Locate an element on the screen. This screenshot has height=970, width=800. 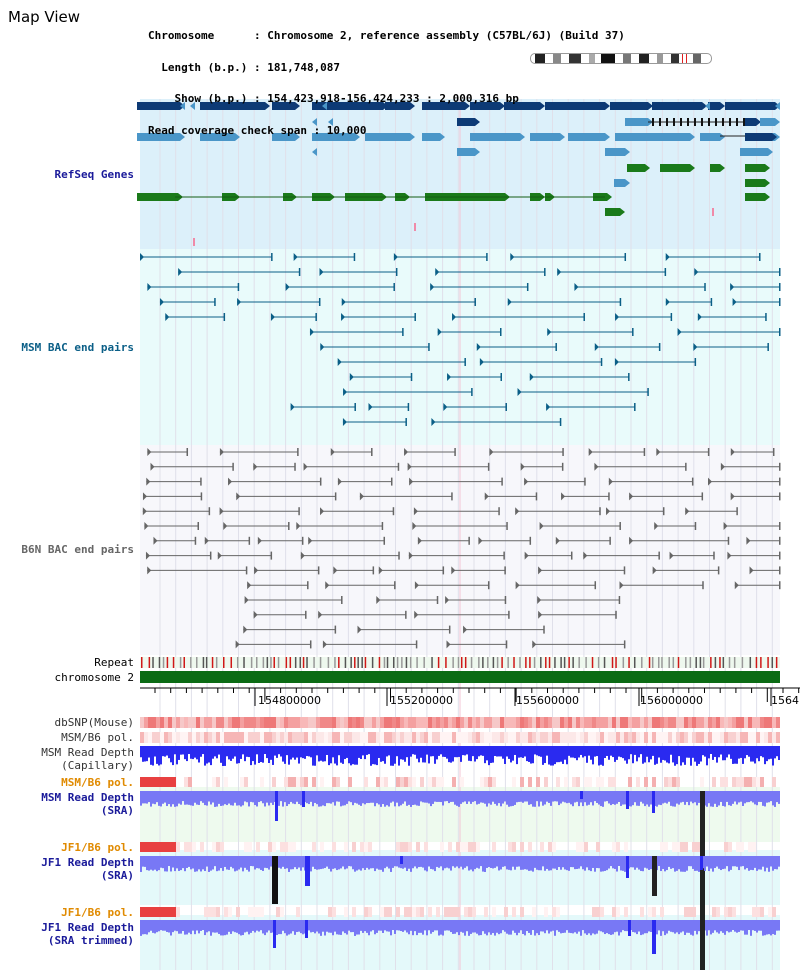
jf1-trimmed-depth-bar-spike is located at coordinates (702, 945).